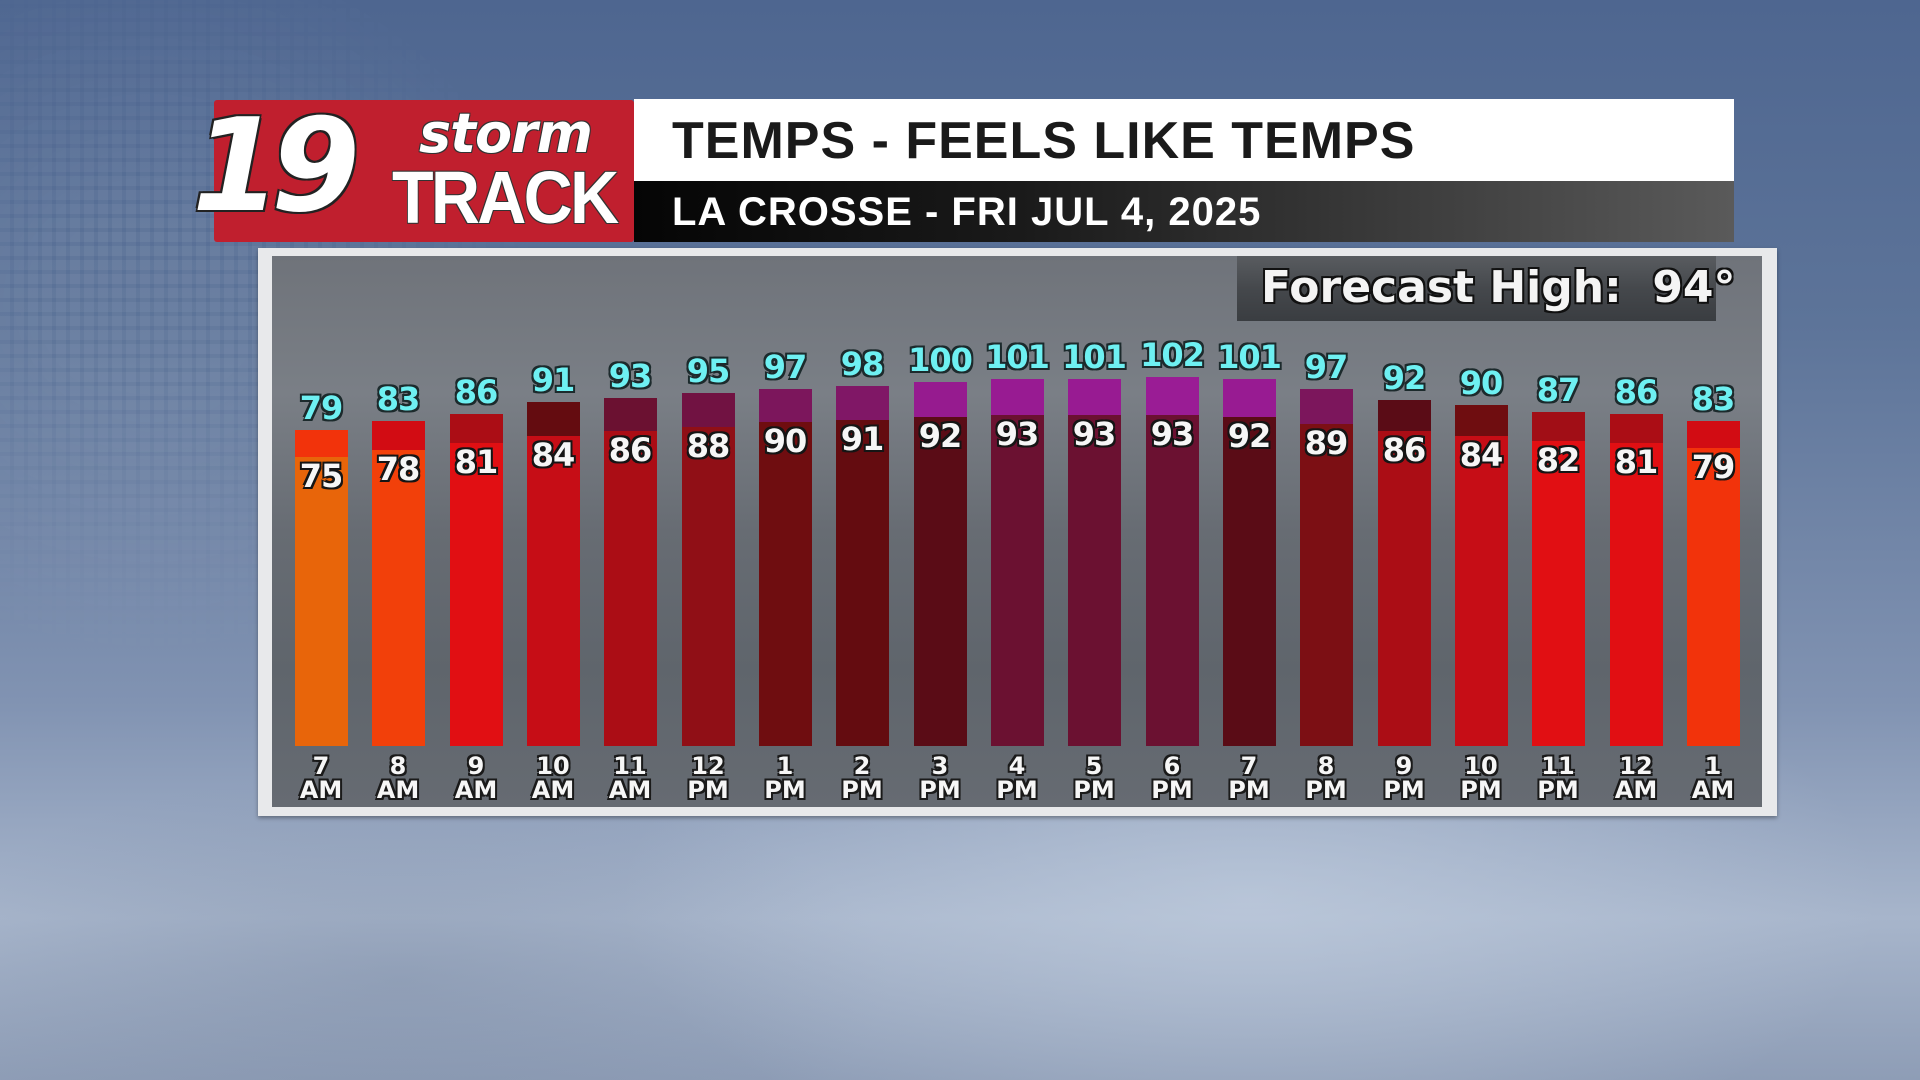  I want to click on temp-value: 86, so click(630, 450).